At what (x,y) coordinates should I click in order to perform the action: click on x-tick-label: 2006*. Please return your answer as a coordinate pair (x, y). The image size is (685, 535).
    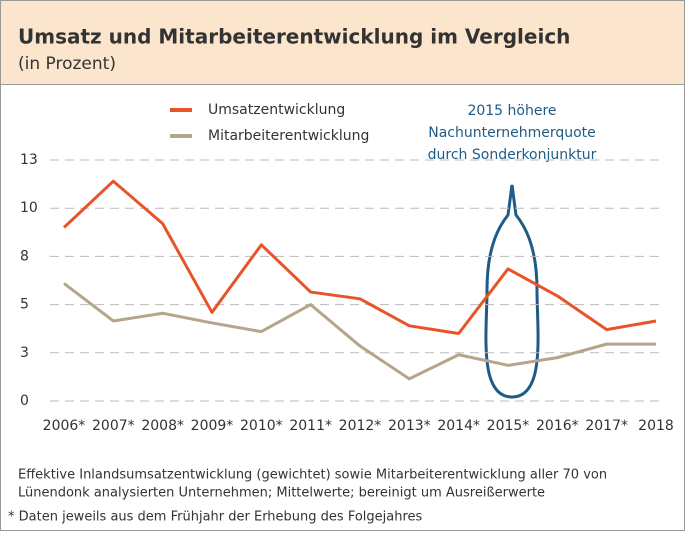
    Looking at the image, I should click on (64, 426).